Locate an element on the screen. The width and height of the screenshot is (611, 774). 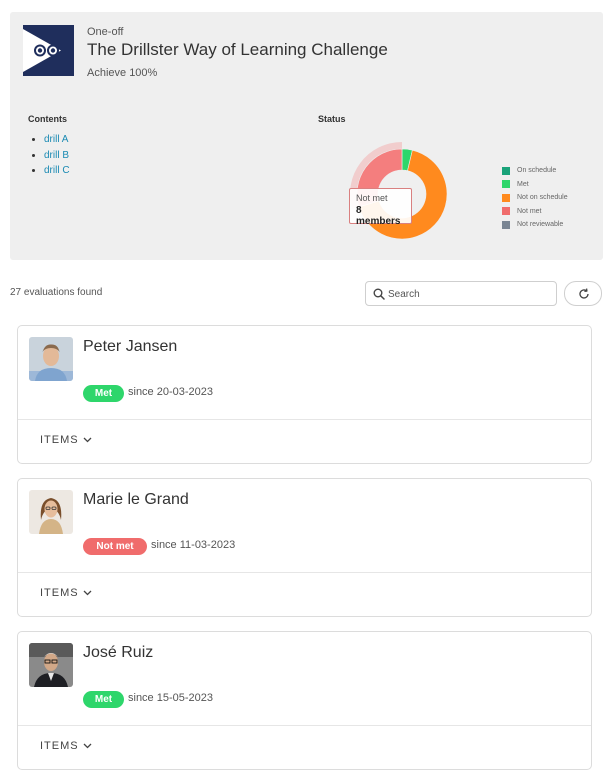
legend-label: Not reviewable is located at coordinates (540, 225).